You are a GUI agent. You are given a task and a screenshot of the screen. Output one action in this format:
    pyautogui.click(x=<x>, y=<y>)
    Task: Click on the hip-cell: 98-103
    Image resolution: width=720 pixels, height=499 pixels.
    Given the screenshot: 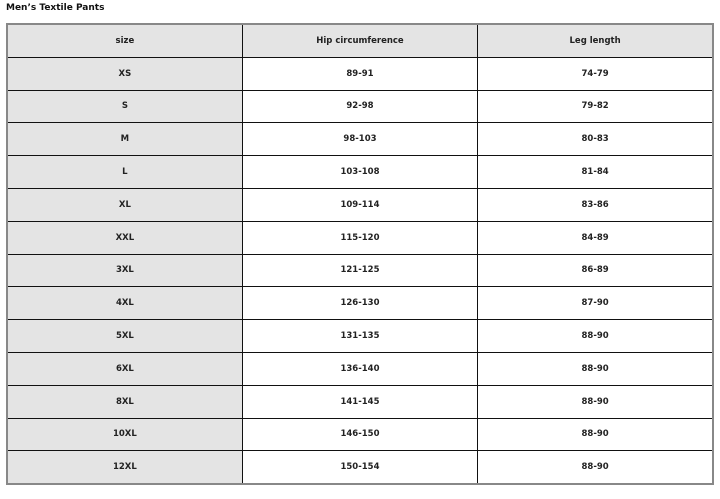 What is the action you would take?
    pyautogui.click(x=360, y=139)
    